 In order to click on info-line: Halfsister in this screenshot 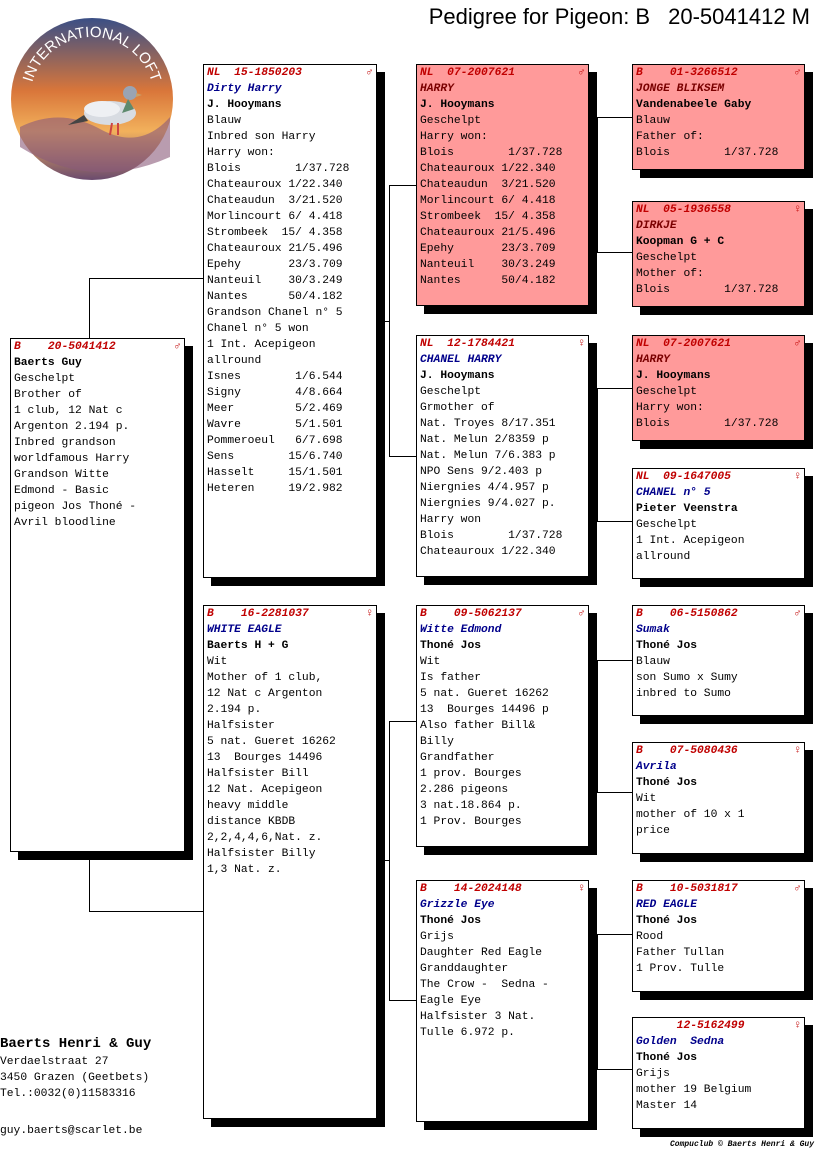, I will do `click(241, 726)`.